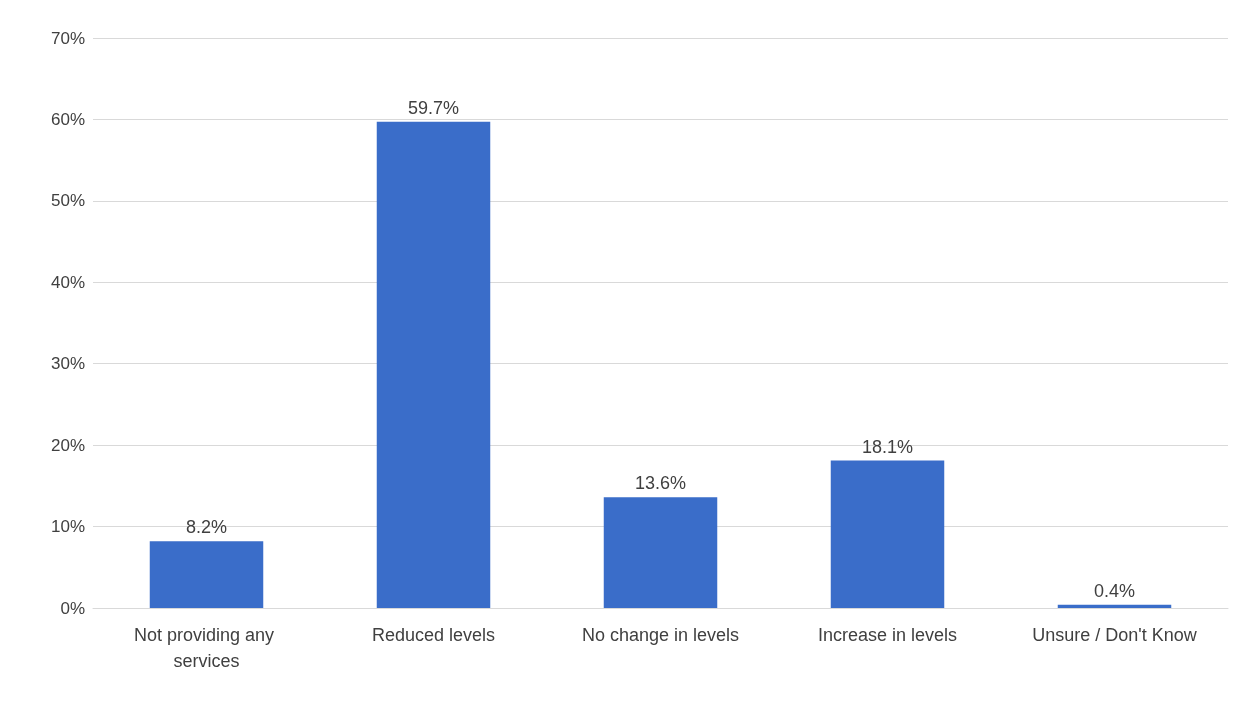  I want to click on y-tick-label: 10%, so click(67, 527).